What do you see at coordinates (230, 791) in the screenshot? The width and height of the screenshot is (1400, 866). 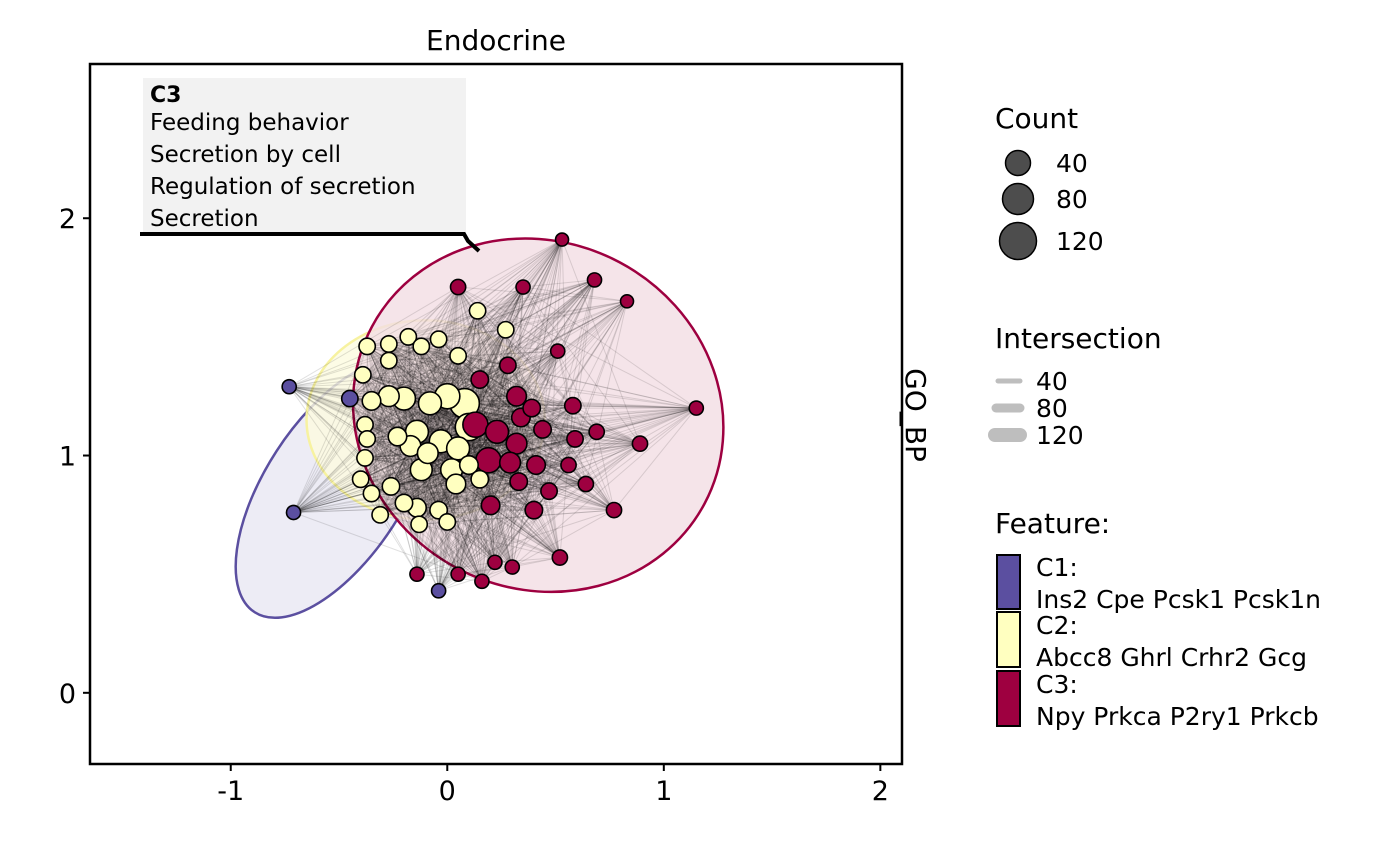 I see `x-tick-label: -1` at bounding box center [230, 791].